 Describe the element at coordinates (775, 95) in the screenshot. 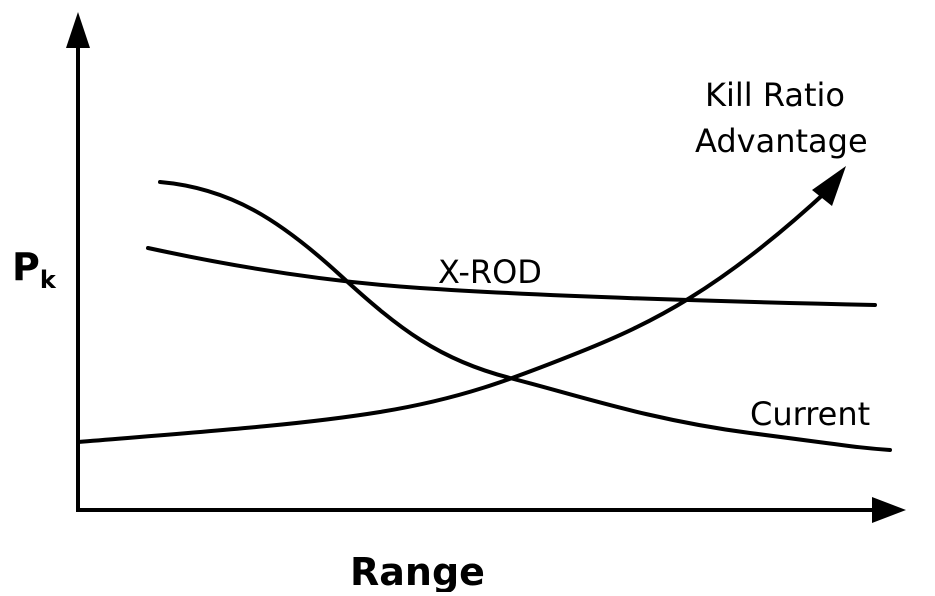

I see `kill-ratio-label-line: Kill Ratio` at that location.